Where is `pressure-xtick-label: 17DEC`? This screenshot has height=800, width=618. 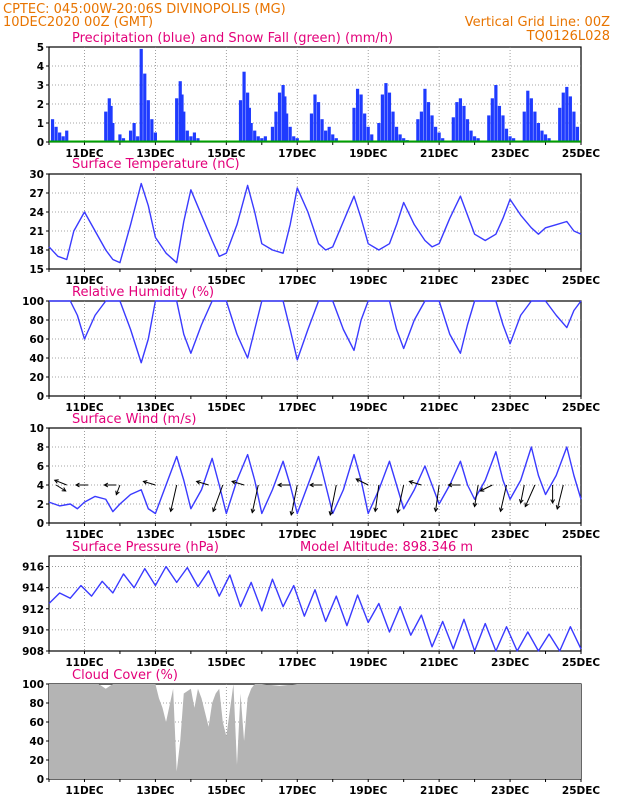
pressure-xtick-label: 17DEC is located at coordinates (297, 663).